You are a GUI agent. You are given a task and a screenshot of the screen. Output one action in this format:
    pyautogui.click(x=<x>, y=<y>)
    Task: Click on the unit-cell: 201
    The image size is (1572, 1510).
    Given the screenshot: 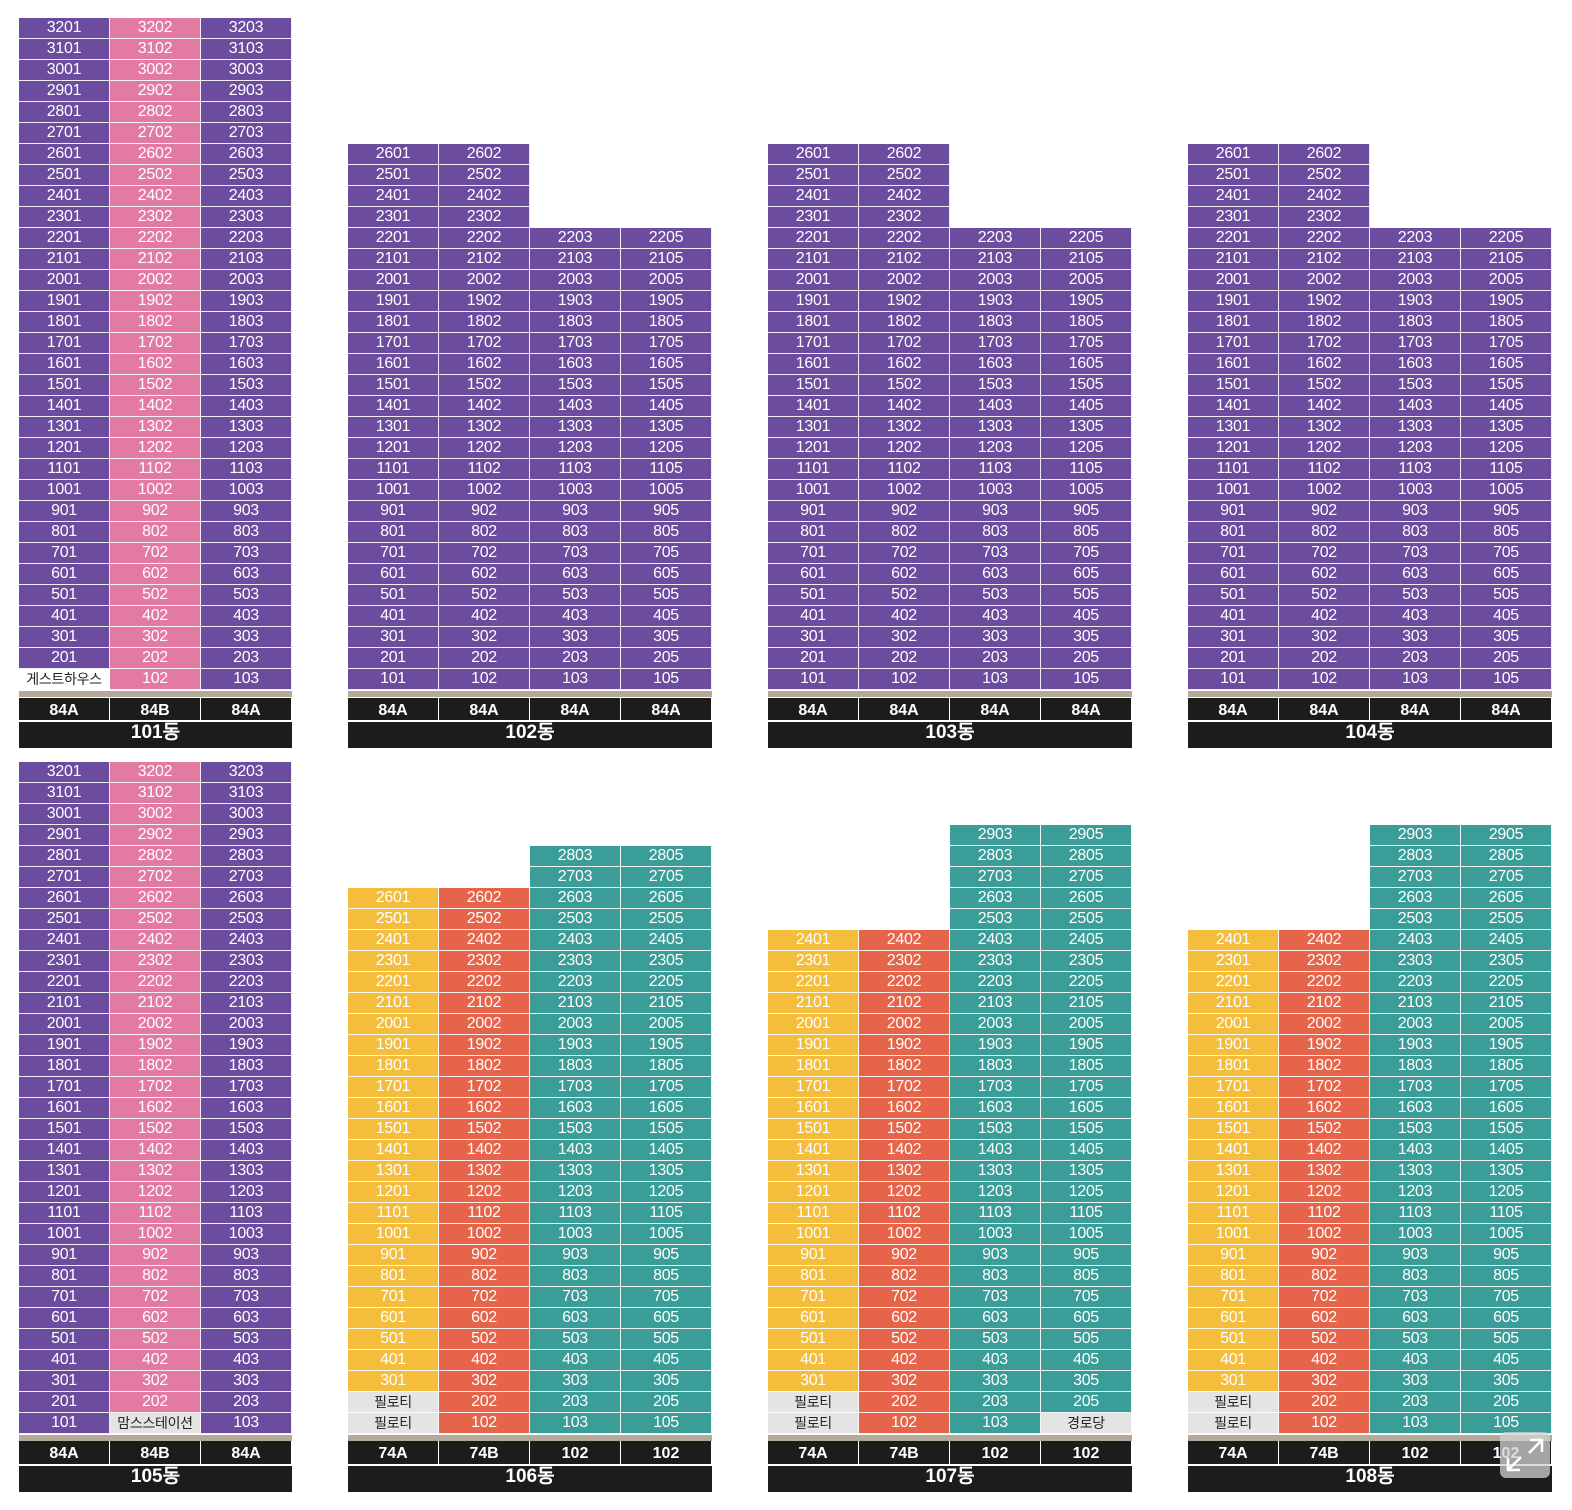 What is the action you would take?
    pyautogui.click(x=393, y=658)
    